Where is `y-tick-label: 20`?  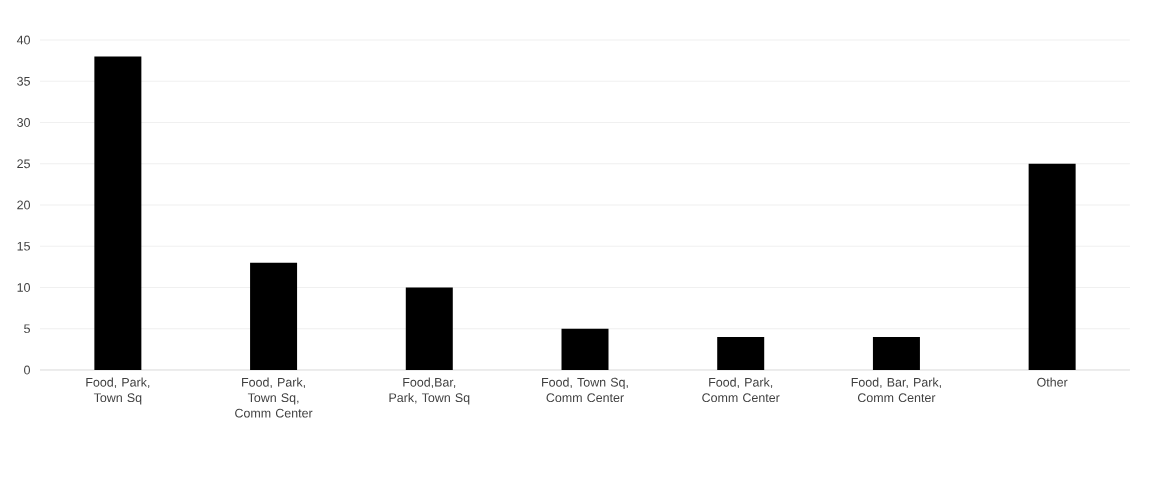 y-tick-label: 20 is located at coordinates (23, 205).